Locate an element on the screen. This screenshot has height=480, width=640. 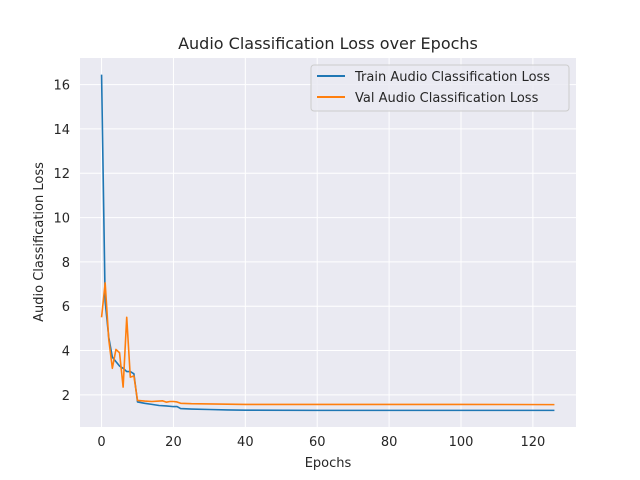
x-tick-label: 0 is located at coordinates (101, 442).